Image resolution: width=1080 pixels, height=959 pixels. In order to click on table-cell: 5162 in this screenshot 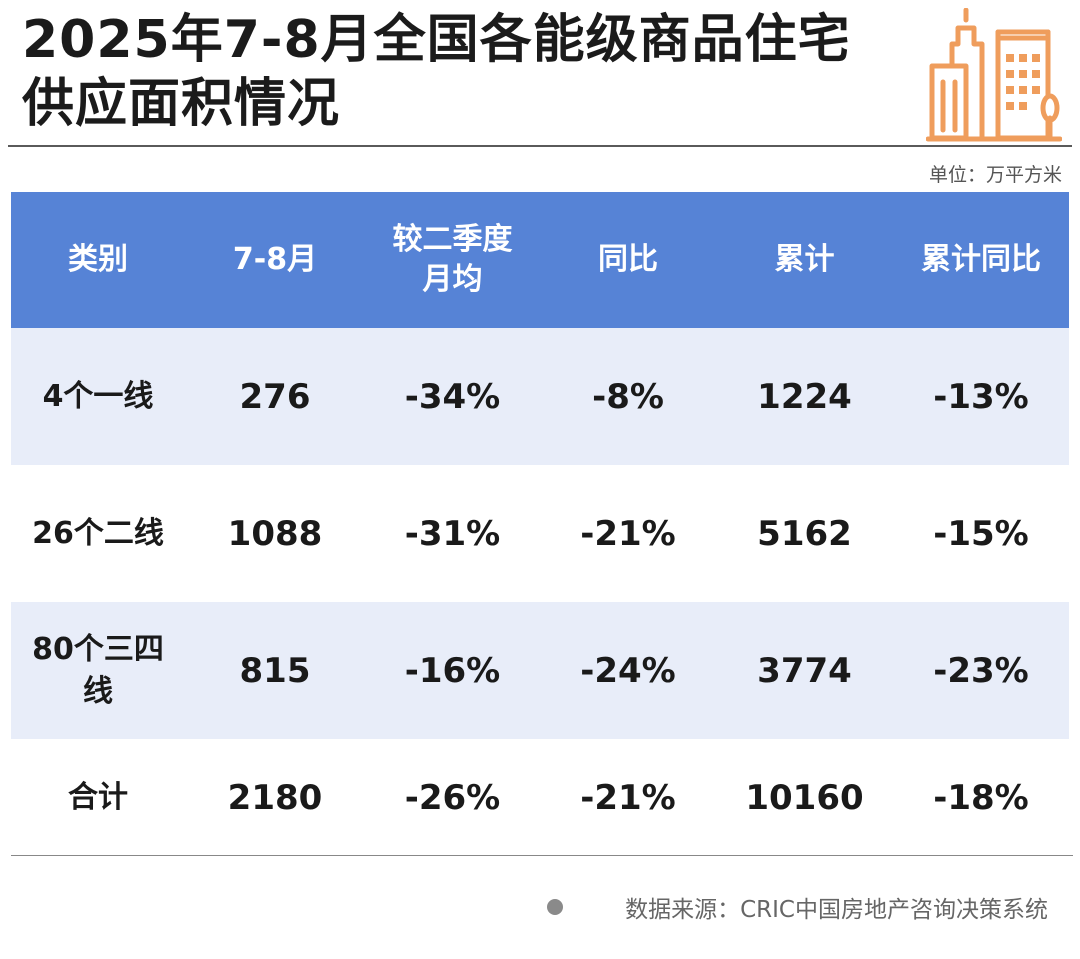, I will do `click(804, 533)`.